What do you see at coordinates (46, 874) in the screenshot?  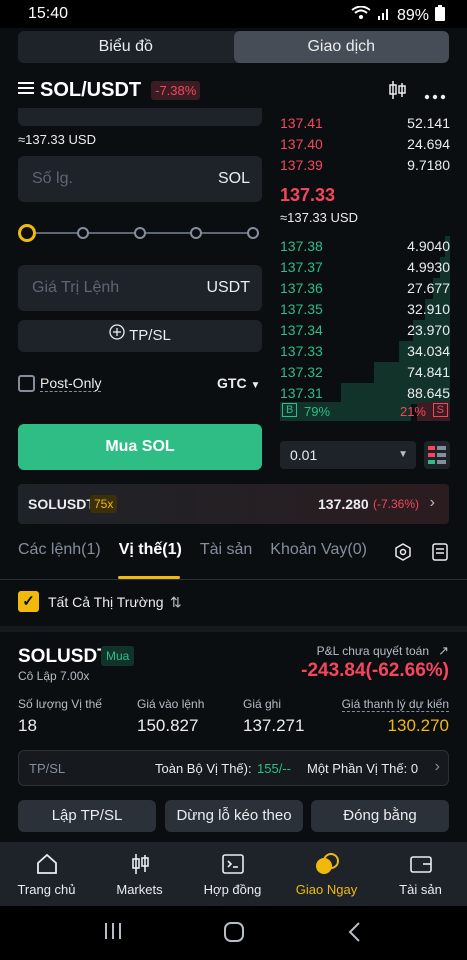 I see `nav-home: Trang chủ` at bounding box center [46, 874].